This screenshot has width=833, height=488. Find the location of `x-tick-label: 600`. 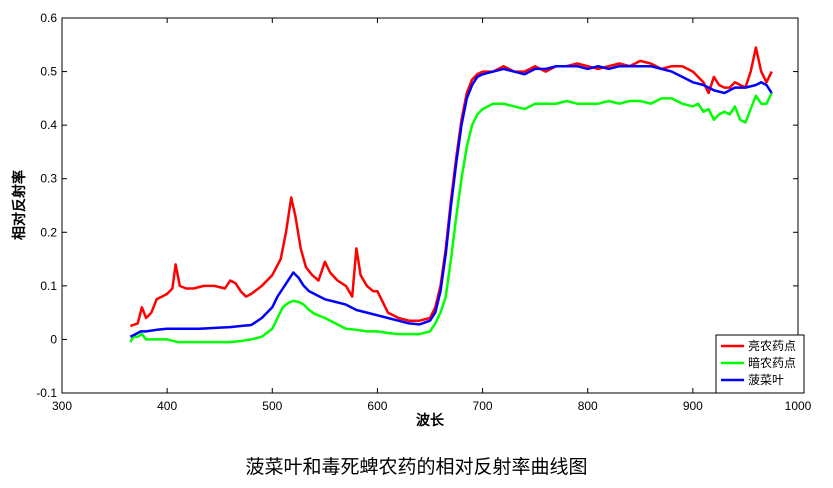

x-tick-label: 600 is located at coordinates (377, 406).